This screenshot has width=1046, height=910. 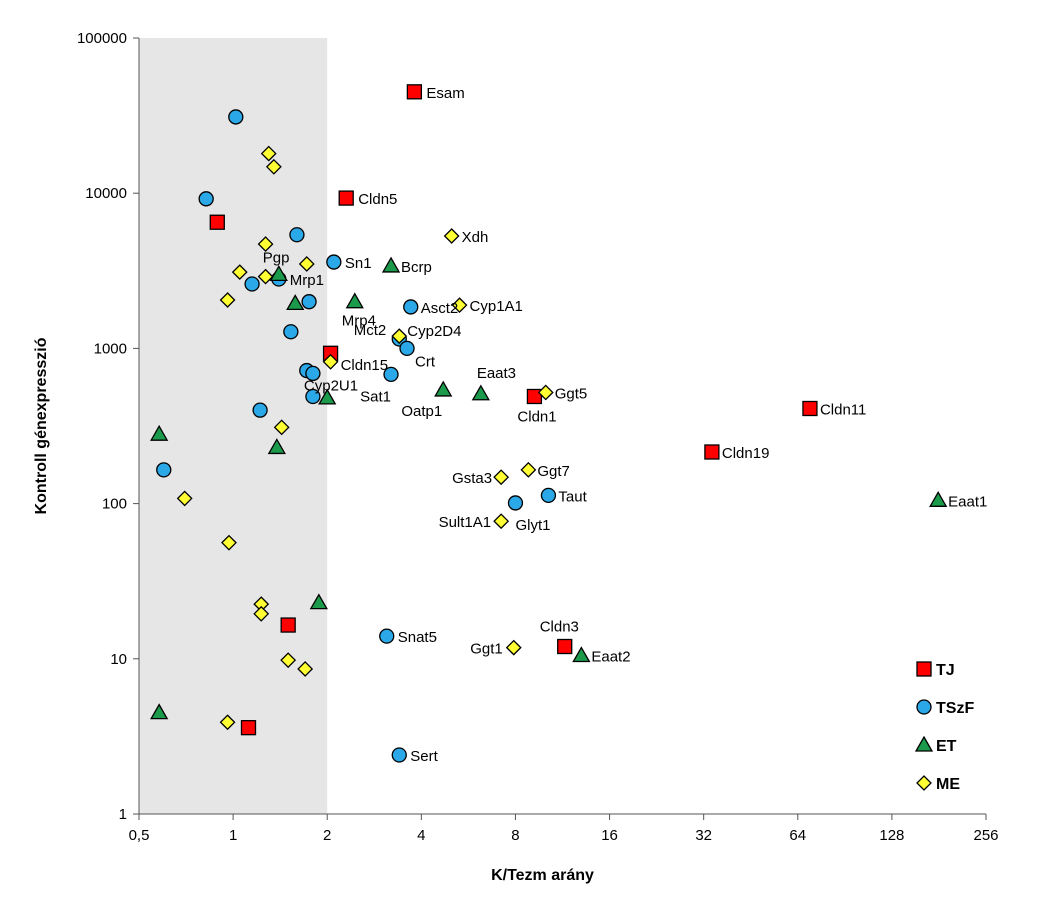 I want to click on point-label: Asct2, so click(x=440, y=308).